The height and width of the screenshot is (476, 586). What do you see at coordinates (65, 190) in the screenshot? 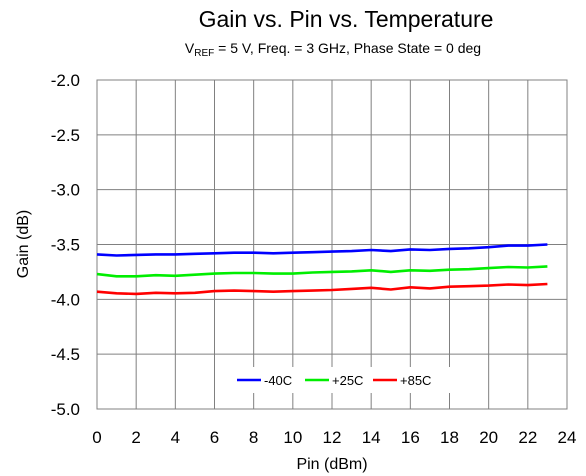
I see `y-tick-label: -3.0` at bounding box center [65, 190].